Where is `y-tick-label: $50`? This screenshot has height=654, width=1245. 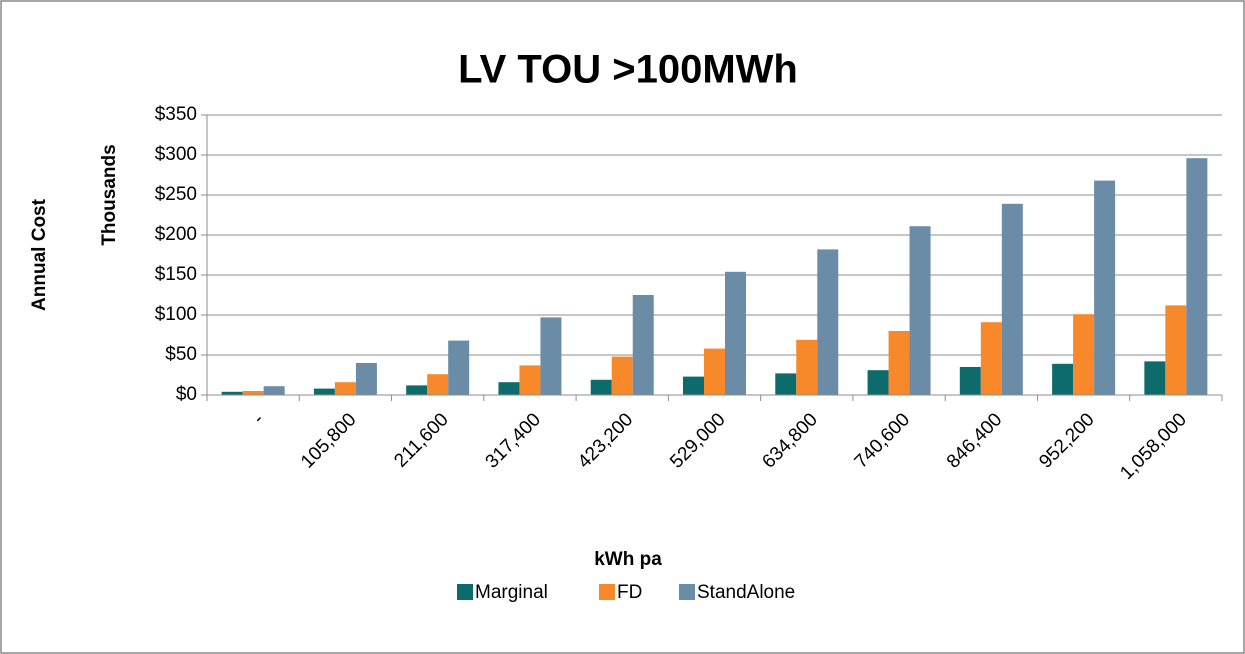 y-tick-label: $50 is located at coordinates (181, 354).